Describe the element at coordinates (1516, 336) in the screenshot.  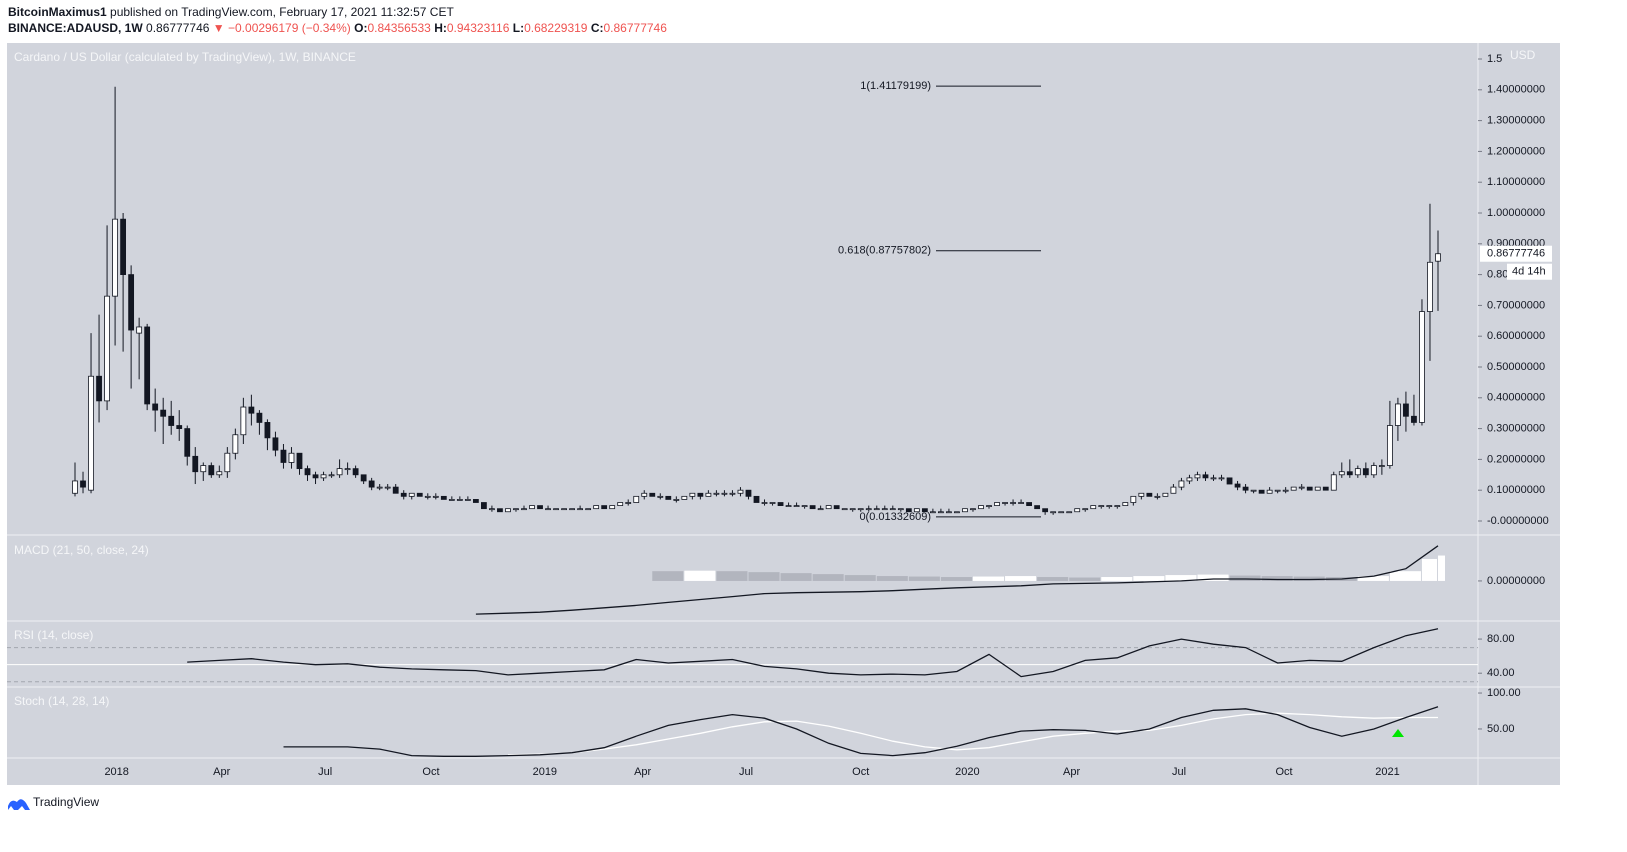
I see `y-tick-label: 0.60000000` at that location.